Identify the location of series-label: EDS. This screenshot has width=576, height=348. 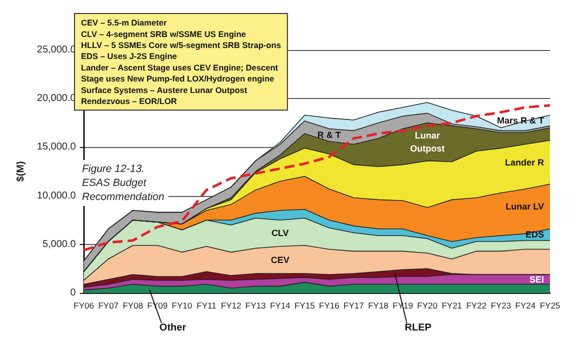
(534, 235).